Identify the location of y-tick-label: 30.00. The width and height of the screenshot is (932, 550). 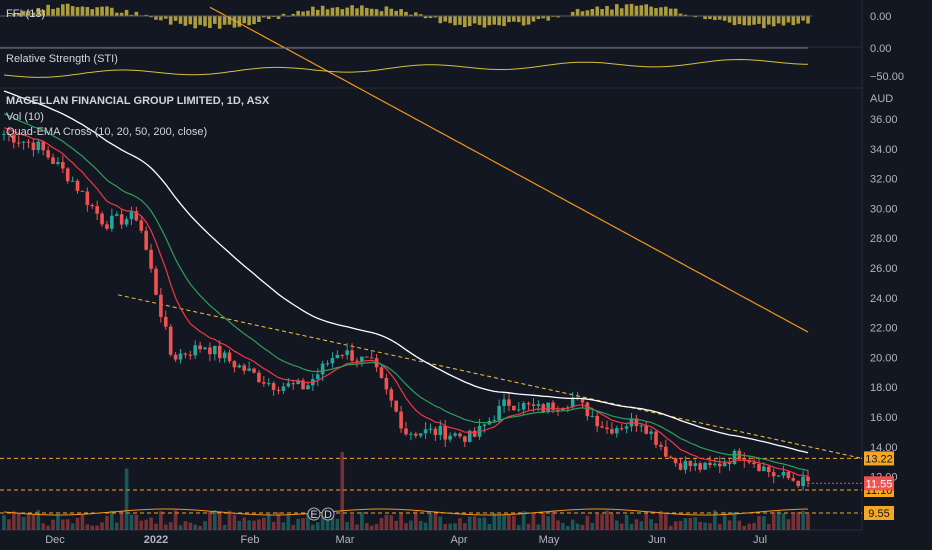
(884, 209).